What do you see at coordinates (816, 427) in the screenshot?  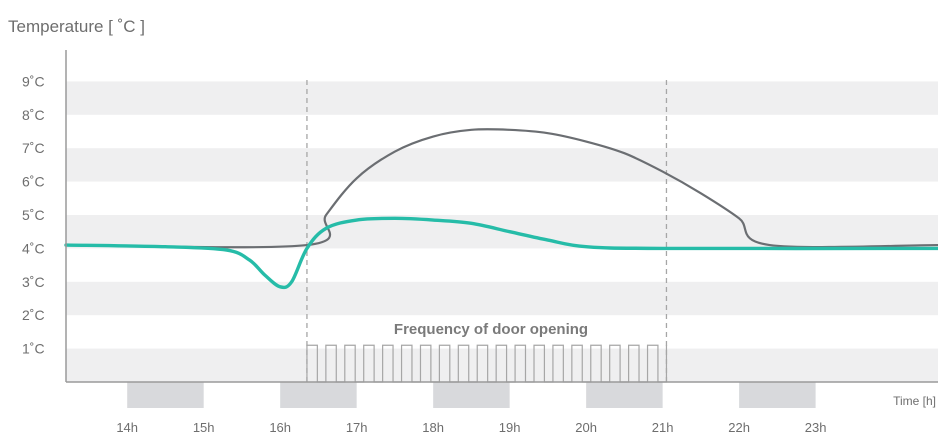 I see `x-tick-label: 23h` at bounding box center [816, 427].